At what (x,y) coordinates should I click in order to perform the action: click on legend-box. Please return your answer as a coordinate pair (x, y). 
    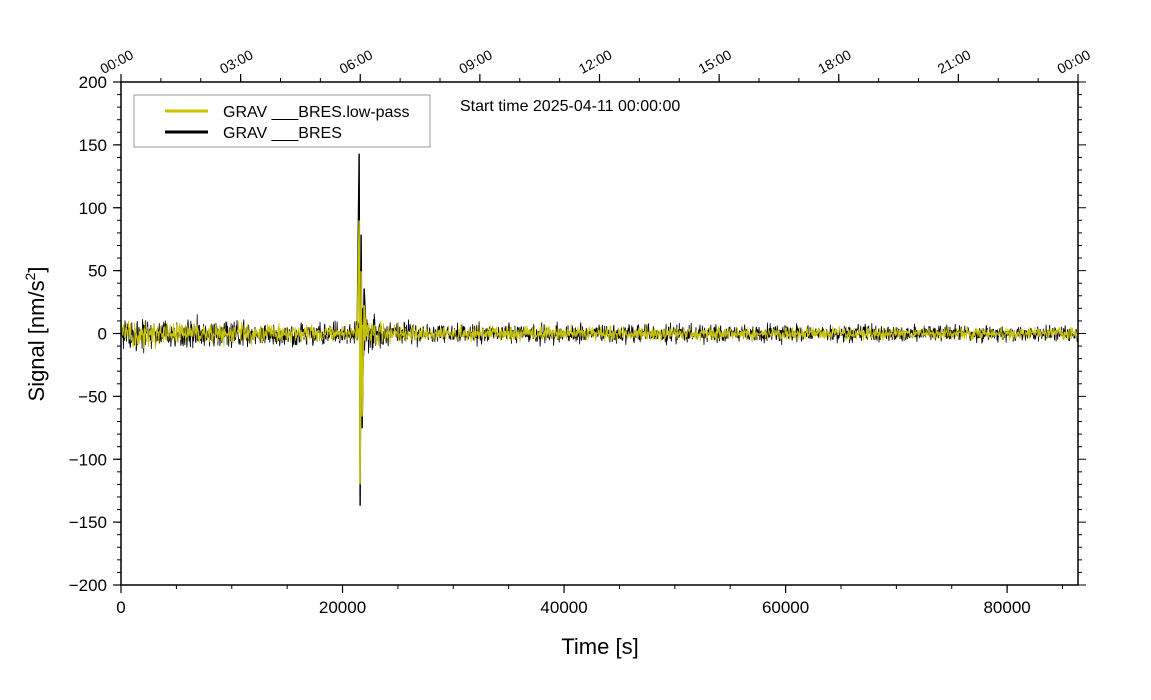
    Looking at the image, I should click on (282, 121).